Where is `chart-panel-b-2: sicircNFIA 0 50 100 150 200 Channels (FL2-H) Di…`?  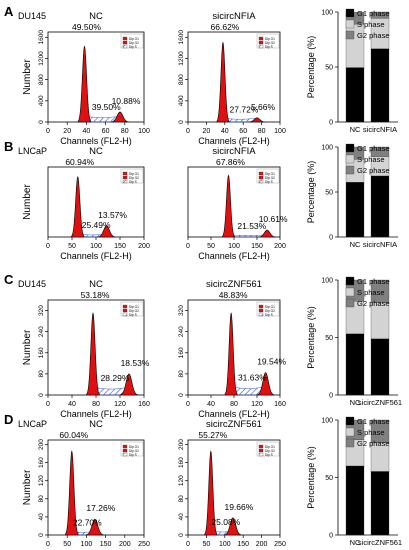 chart-panel-b-2: sicircNFIA 0 50 100 150 200 Channels (FL2-H) Di… is located at coordinates (237, 203).